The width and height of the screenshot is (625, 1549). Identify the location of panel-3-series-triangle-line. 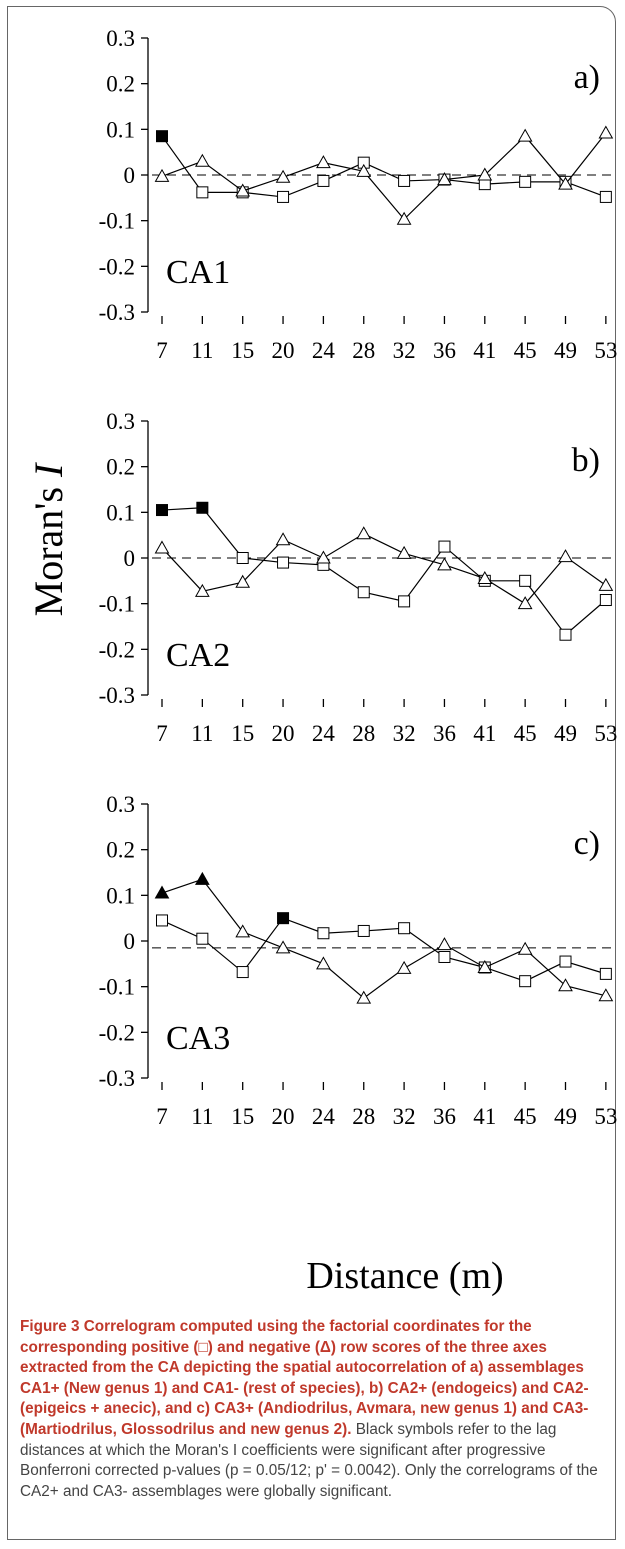
(383, 938).